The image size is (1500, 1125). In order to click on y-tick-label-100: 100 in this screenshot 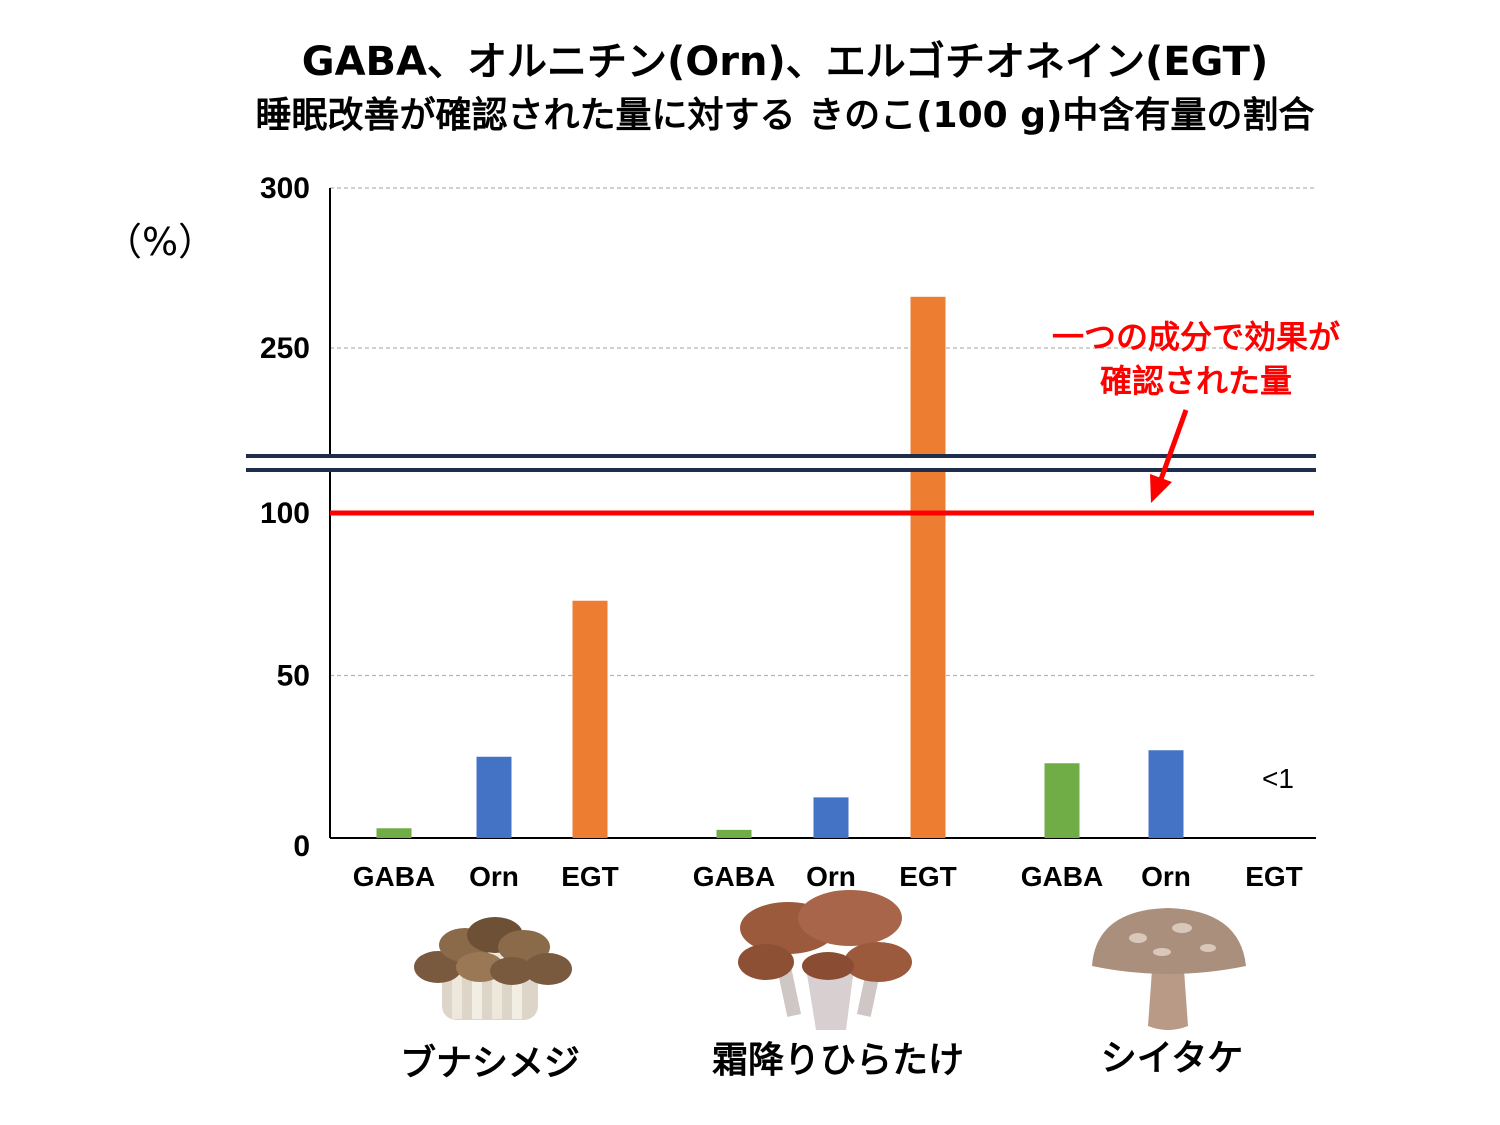, I will do `click(285, 513)`.